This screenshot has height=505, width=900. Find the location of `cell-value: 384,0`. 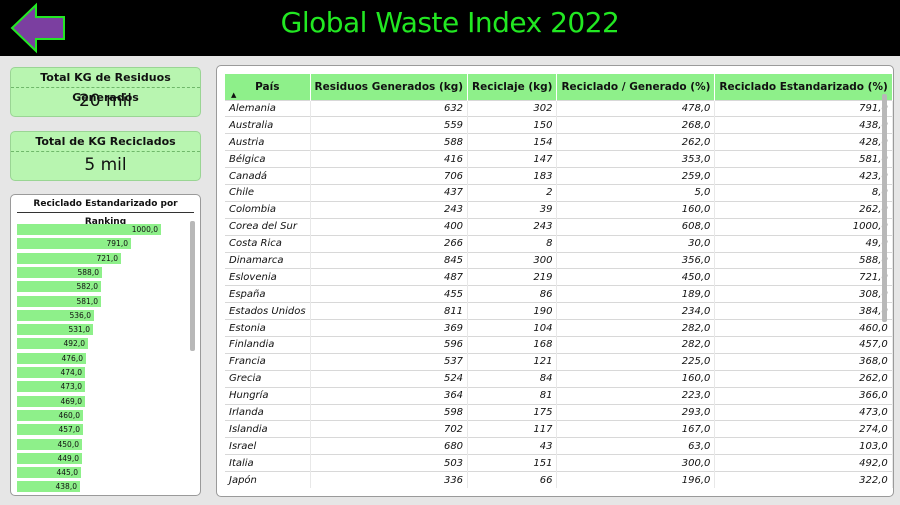

cell-value: 384,0 is located at coordinates (803, 311).